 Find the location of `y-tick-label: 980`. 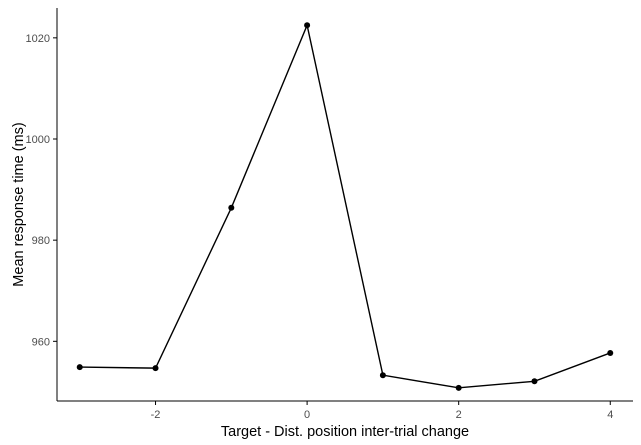

y-tick-label: 980 is located at coordinates (41, 241).